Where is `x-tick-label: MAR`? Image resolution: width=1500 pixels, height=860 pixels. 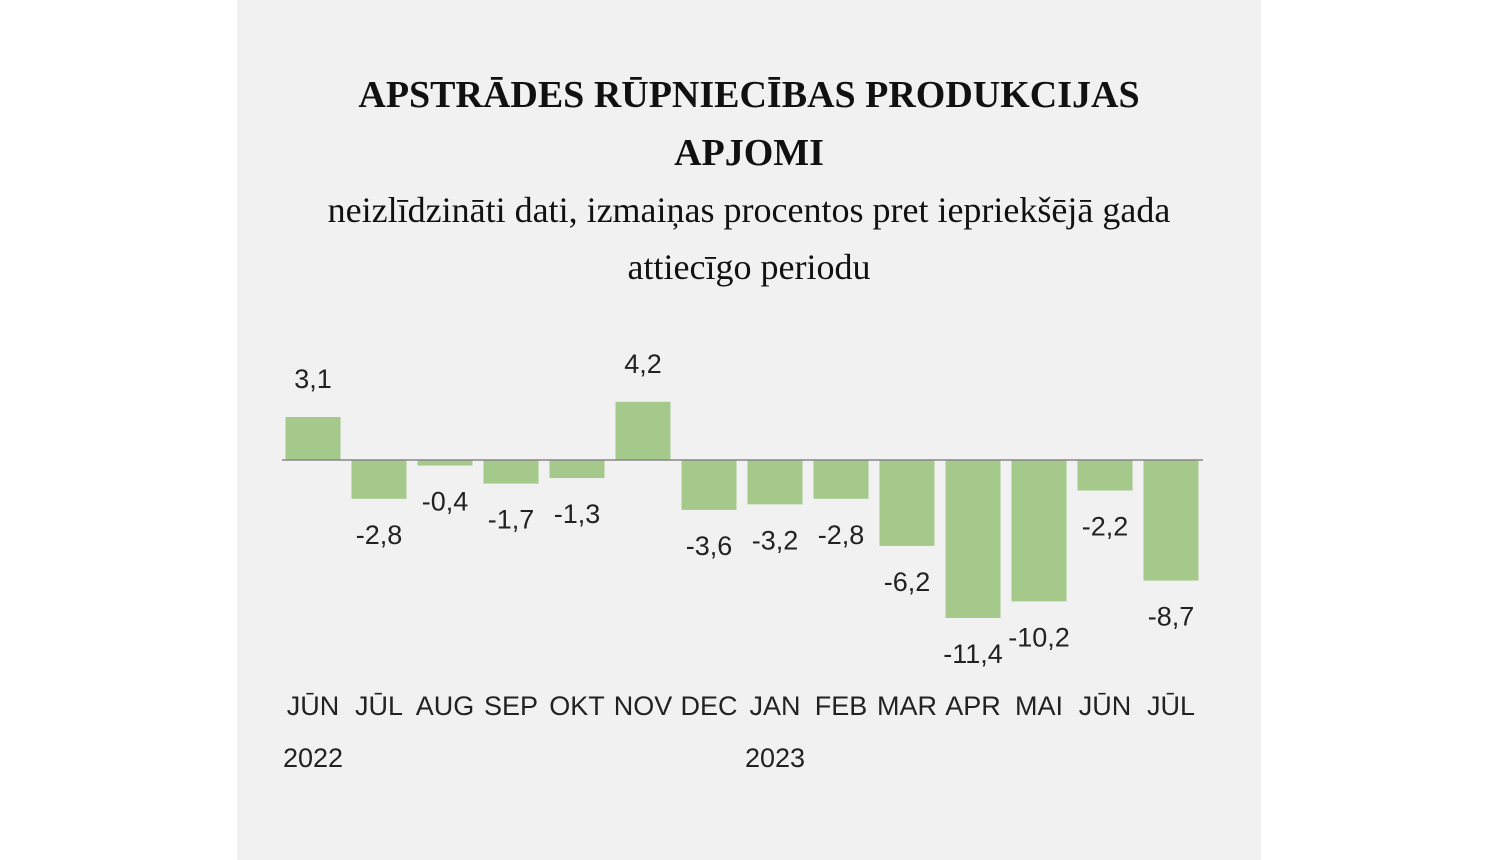 x-tick-label: MAR is located at coordinates (907, 706).